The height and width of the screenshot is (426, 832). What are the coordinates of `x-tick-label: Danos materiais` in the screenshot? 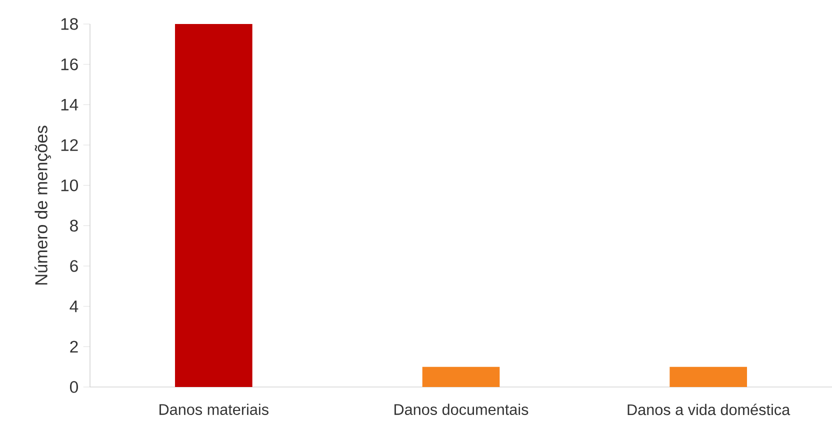 It's located at (214, 409).